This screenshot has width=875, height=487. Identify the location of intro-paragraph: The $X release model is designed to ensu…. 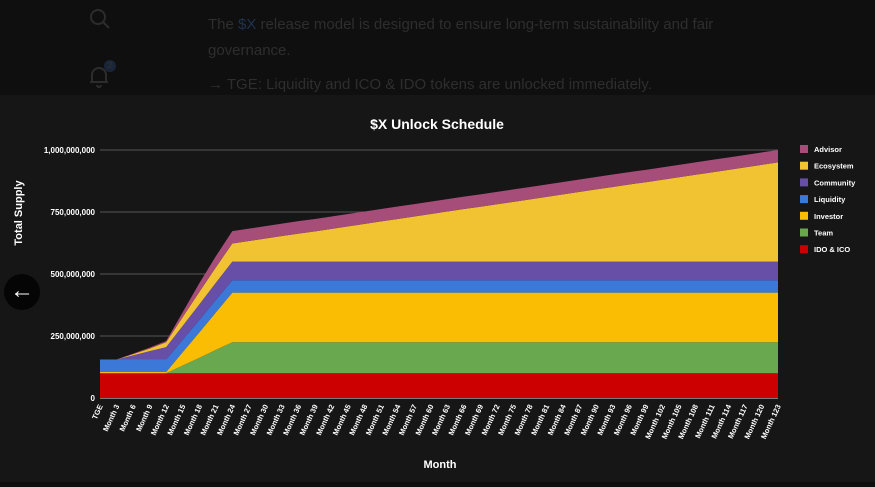
(468, 38).